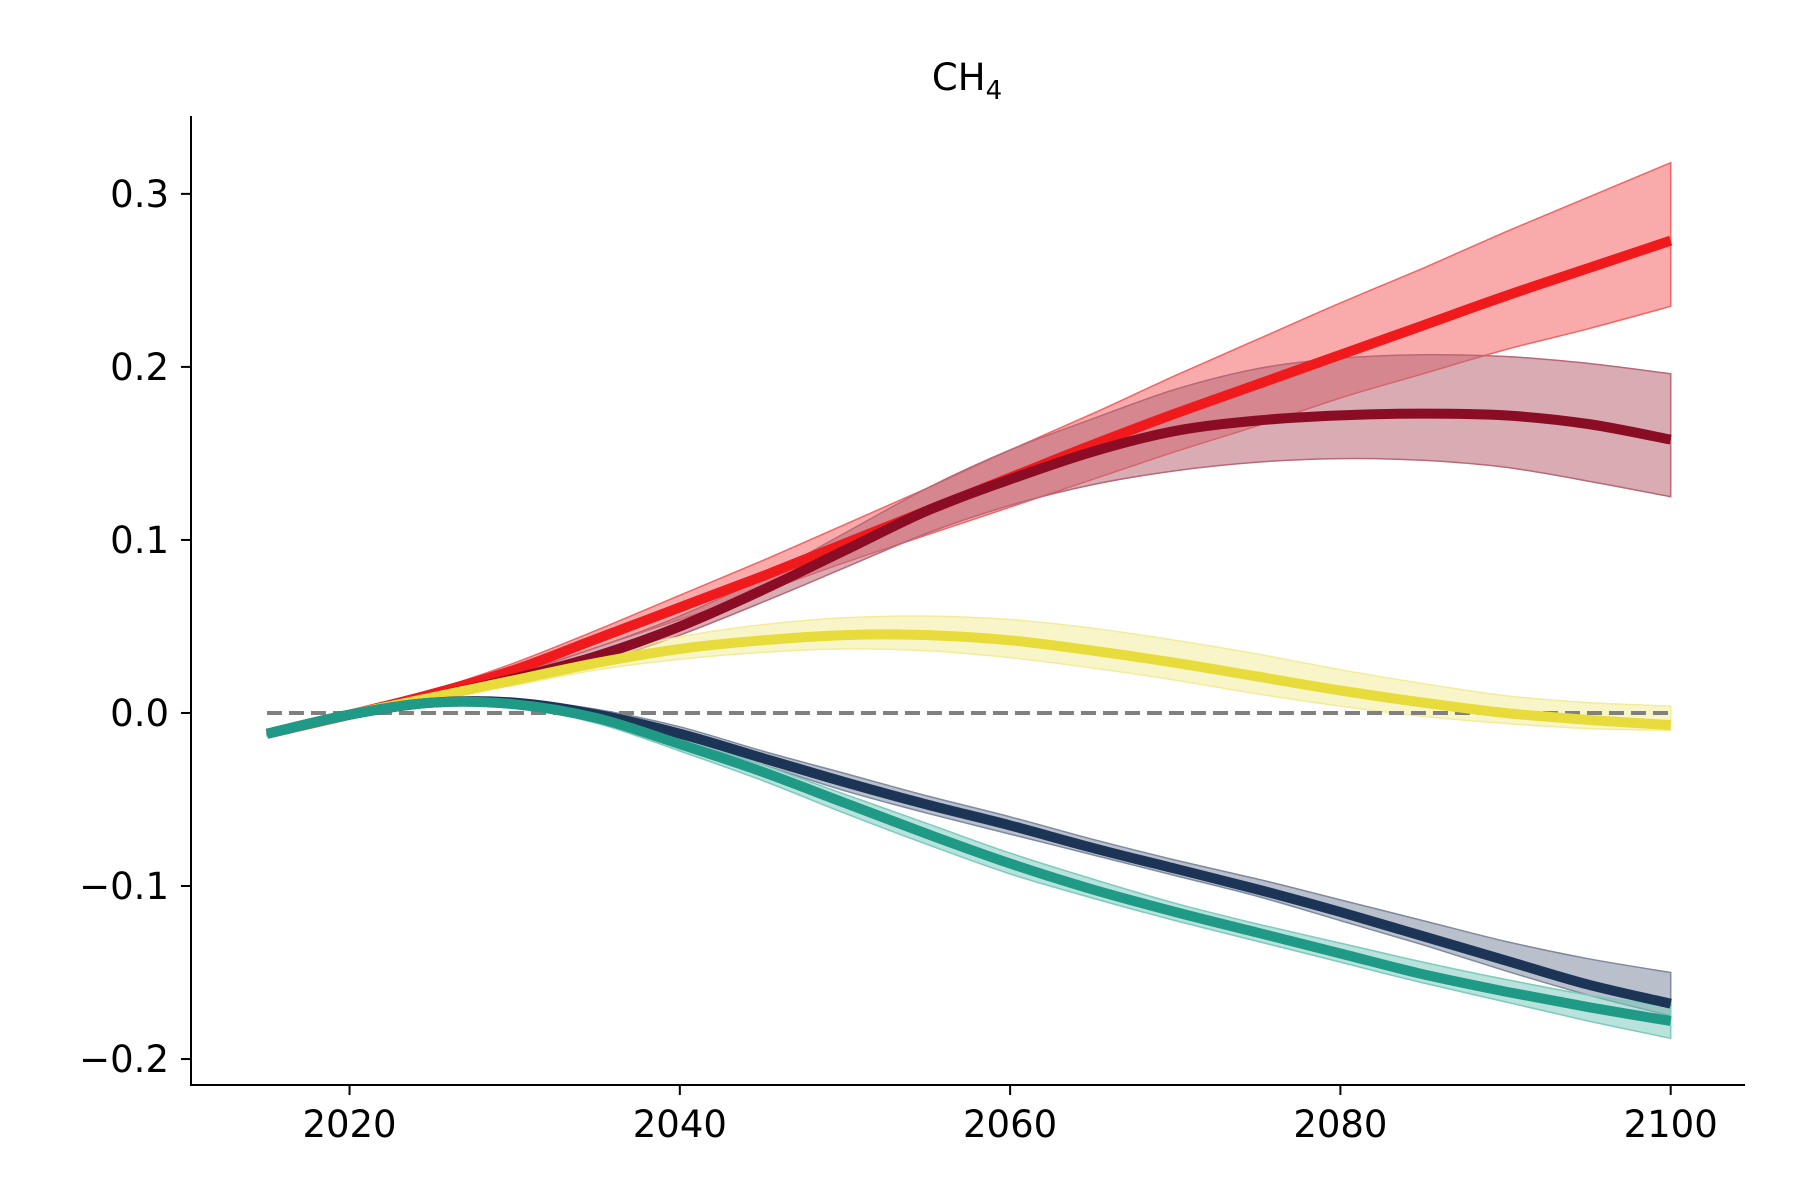 This screenshot has width=1800, height=1200. I want to click on y-tick-label: 0.1, so click(139, 540).